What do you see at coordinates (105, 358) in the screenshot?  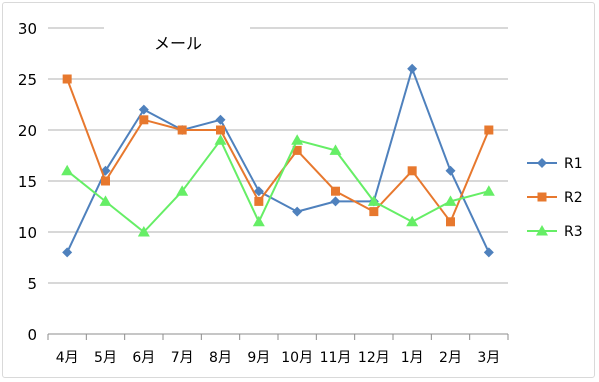 I see `x-tick-label: 5月` at bounding box center [105, 358].